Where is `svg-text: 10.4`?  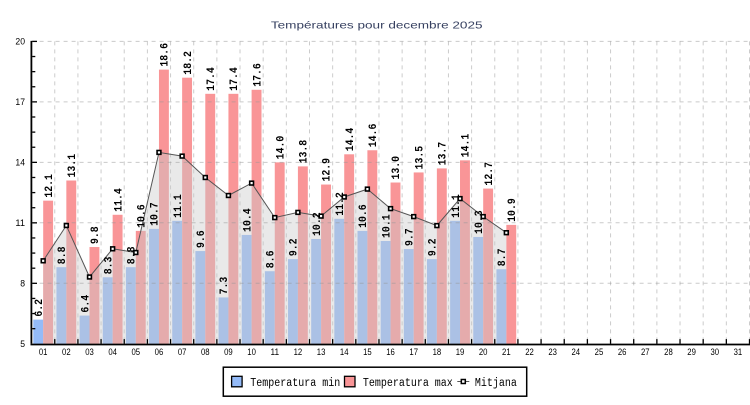 svg-text: 10.4 is located at coordinates (248, 220).